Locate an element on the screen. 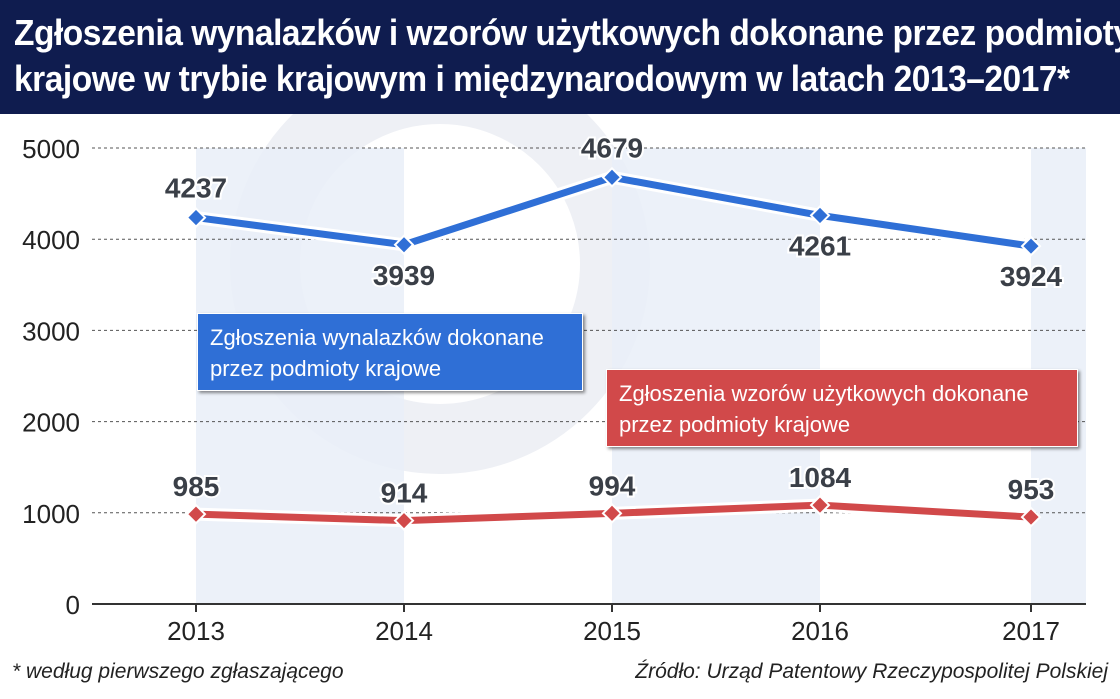 The height and width of the screenshot is (699, 1120). series-0-point-2013 is located at coordinates (196, 218).